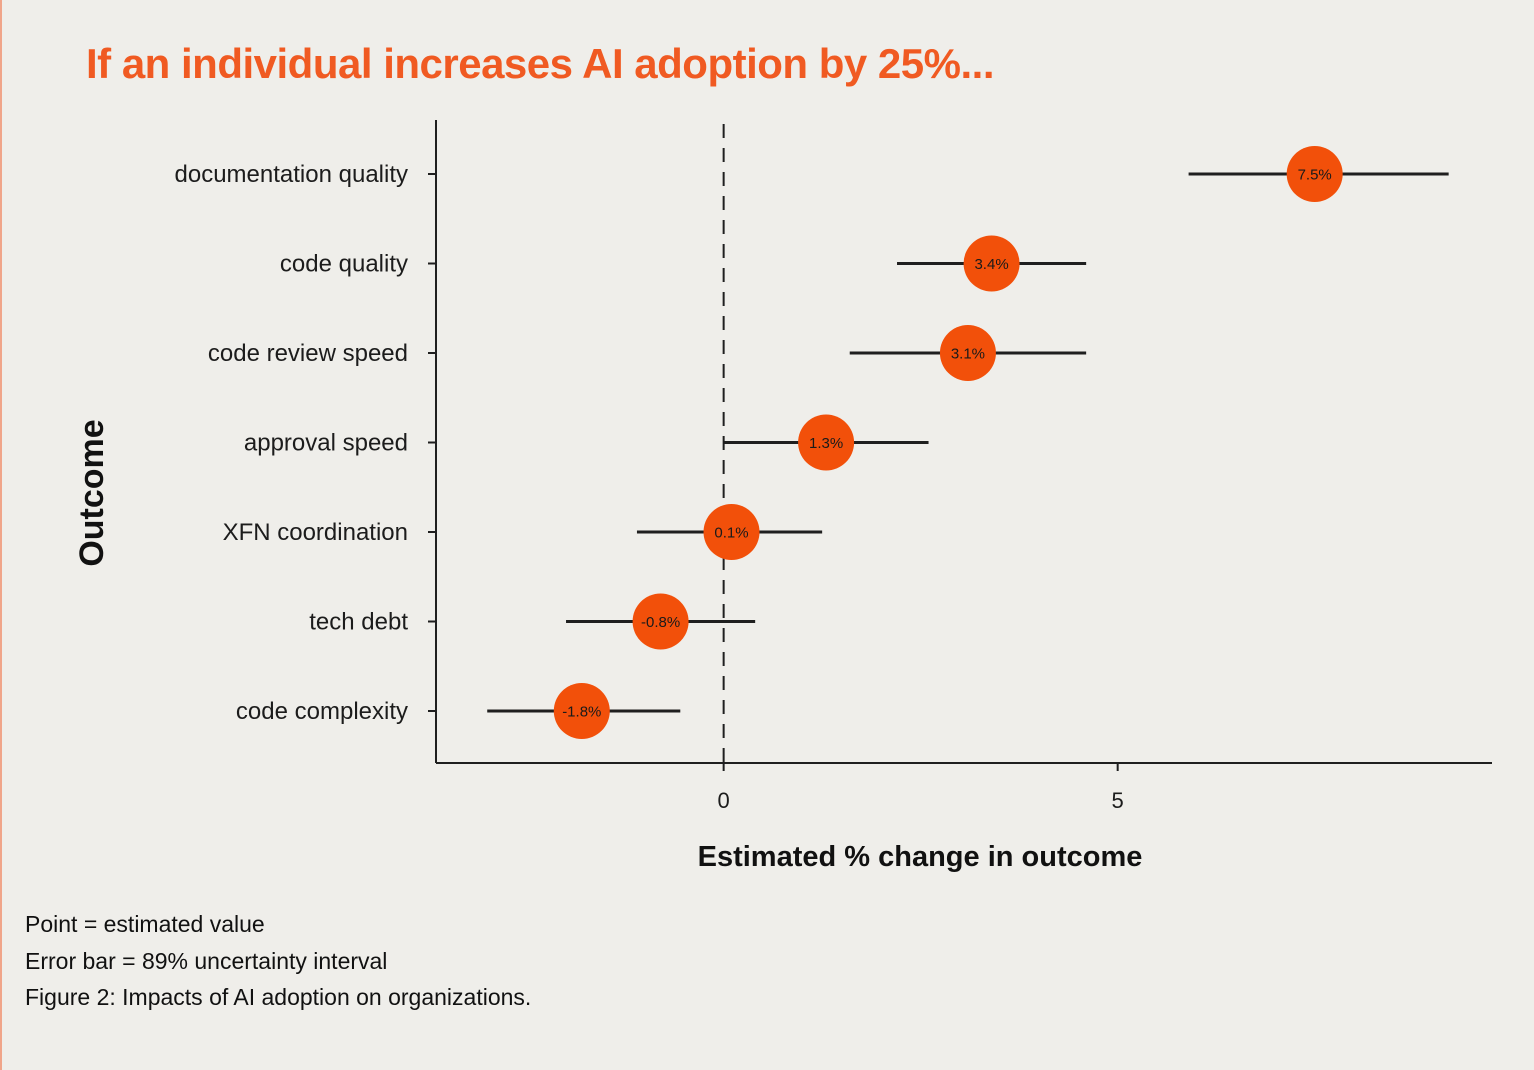 The image size is (1534, 1070). I want to click on estimate-value-label: -0.8%, so click(660, 622).